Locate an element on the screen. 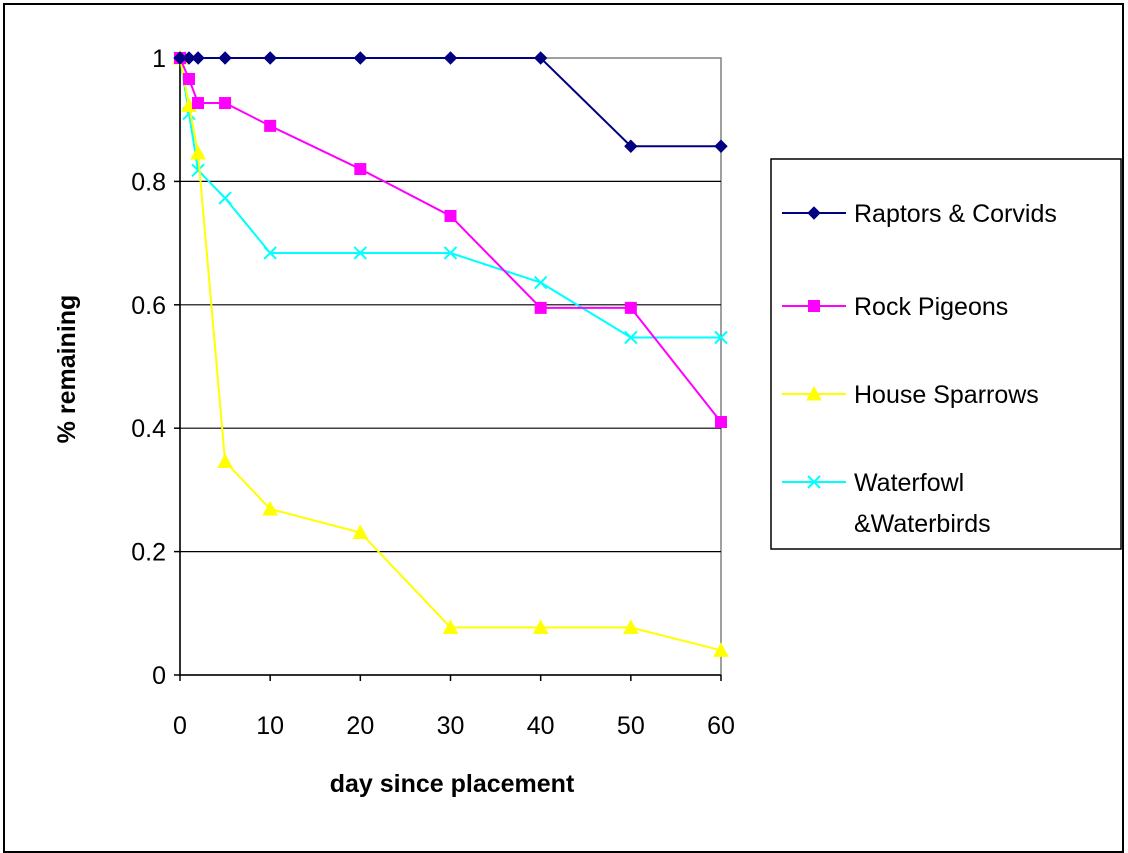 Image resolution: width=1128 pixels, height=853 pixels. x-tick-label: 30 is located at coordinates (451, 726).